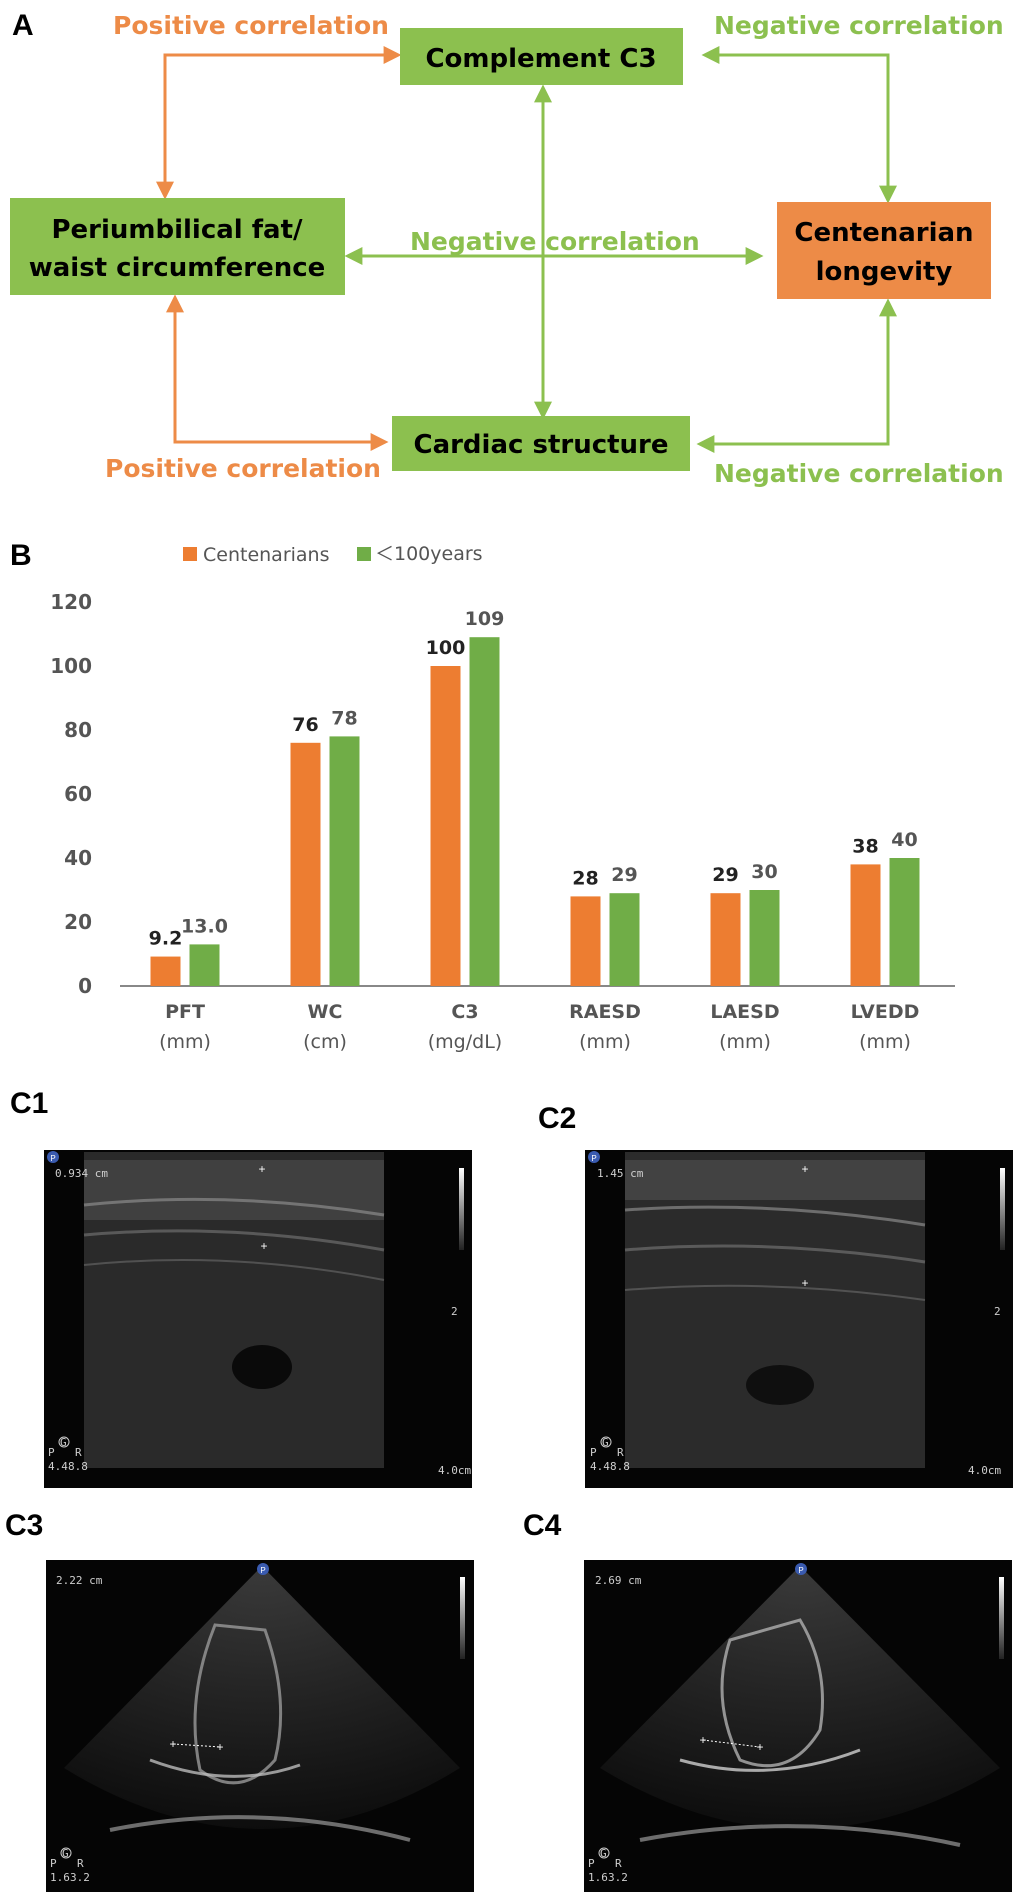 The height and width of the screenshot is (1898, 1020). Describe the element at coordinates (177, 246) in the screenshot. I see `box-periumbilical-fat: Periumbilical fat/ waist circumference` at that location.